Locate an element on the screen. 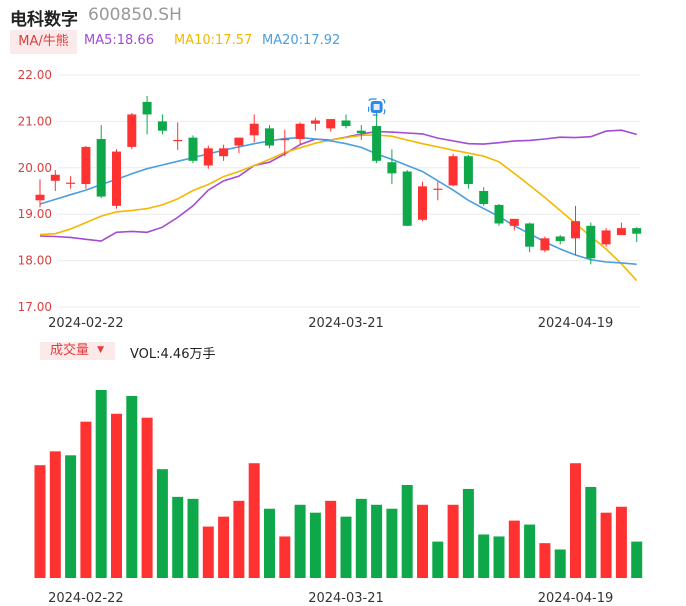  price-tick-label: 19.00 is located at coordinates (35, 214).